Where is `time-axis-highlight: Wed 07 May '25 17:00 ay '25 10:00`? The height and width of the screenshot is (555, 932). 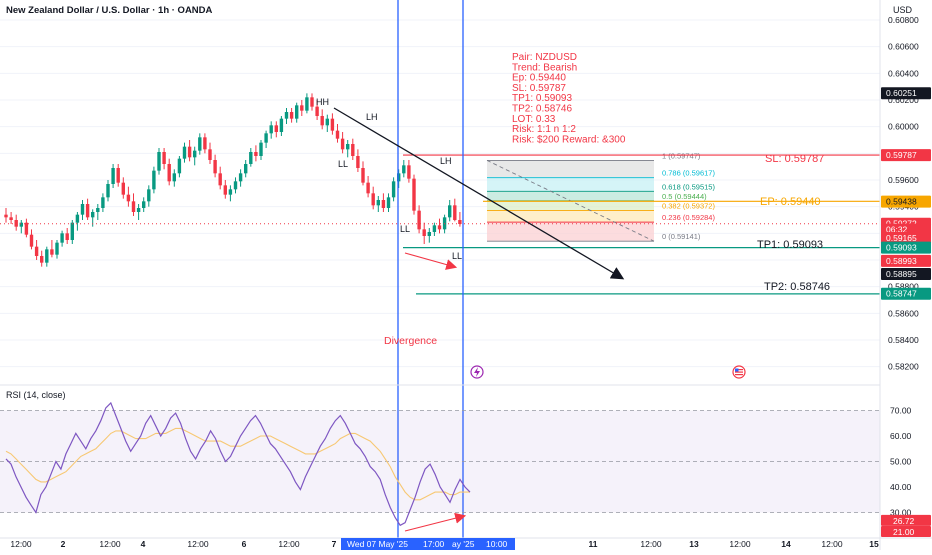
time-axis-highlight: Wed 07 May '25 17:00 ay '25 10:00 is located at coordinates (428, 544).